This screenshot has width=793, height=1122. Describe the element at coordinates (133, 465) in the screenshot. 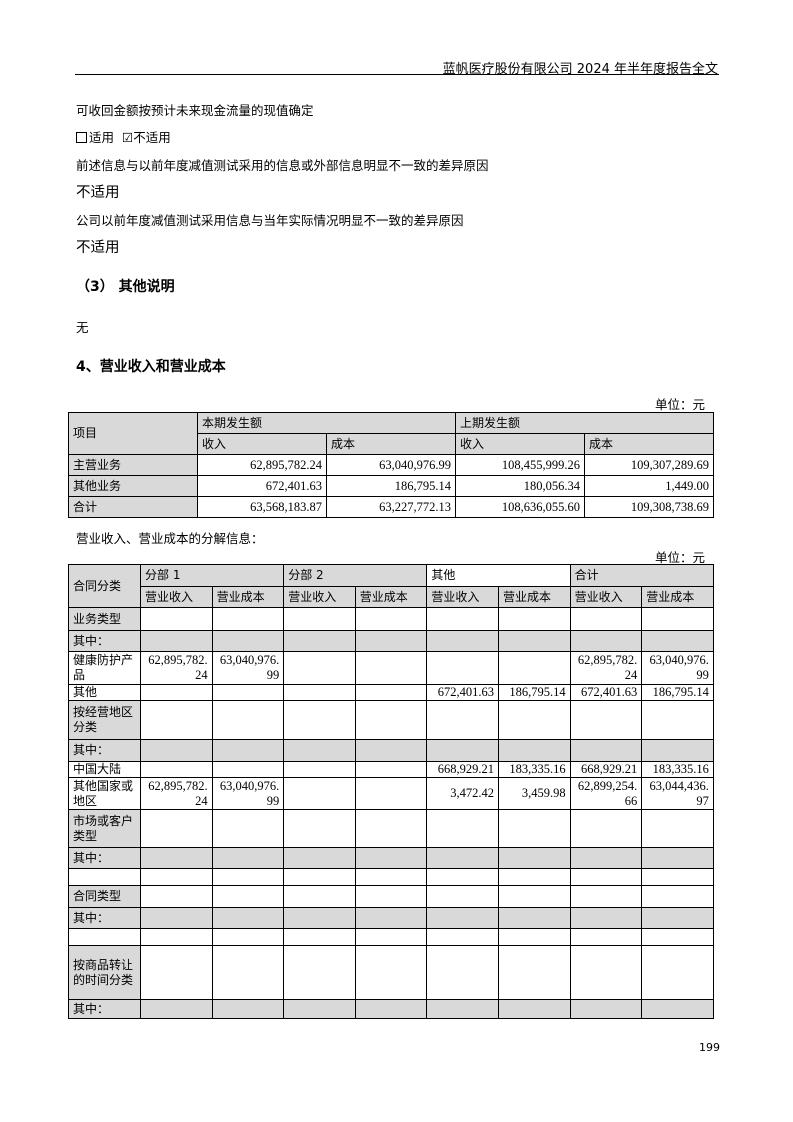

I see `row-label: 主营业务` at that location.